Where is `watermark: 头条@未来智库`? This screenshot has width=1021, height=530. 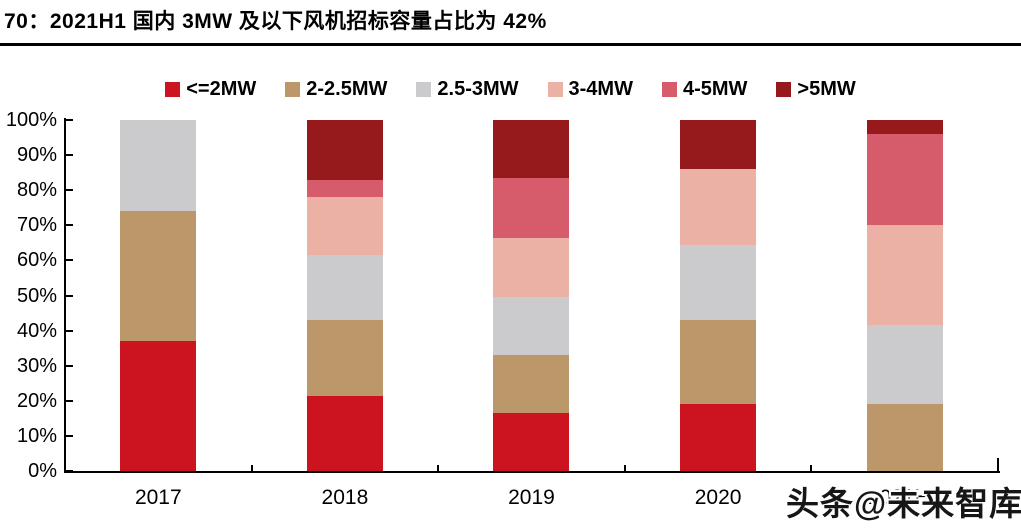 watermark: 头条@未来智库 is located at coordinates (903, 503).